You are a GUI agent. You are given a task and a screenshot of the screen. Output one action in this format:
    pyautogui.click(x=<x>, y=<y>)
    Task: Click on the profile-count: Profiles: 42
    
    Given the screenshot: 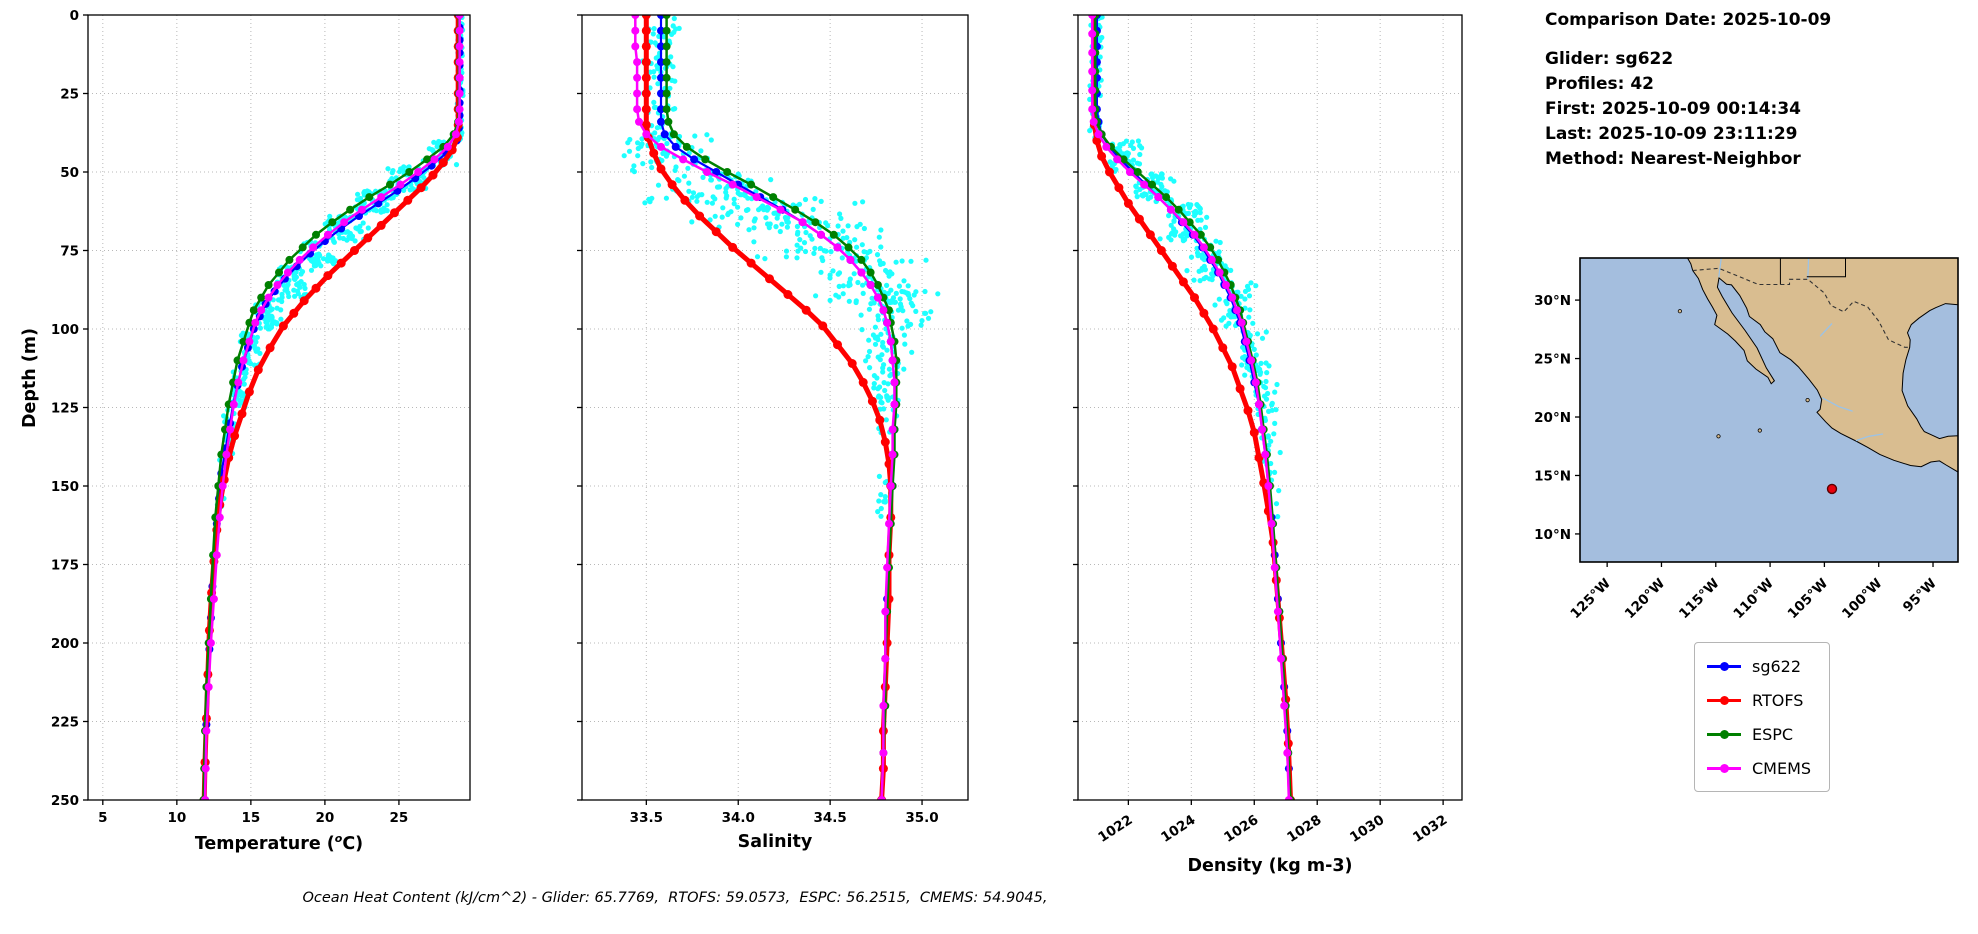 What is the action you would take?
    pyautogui.click(x=1599, y=84)
    